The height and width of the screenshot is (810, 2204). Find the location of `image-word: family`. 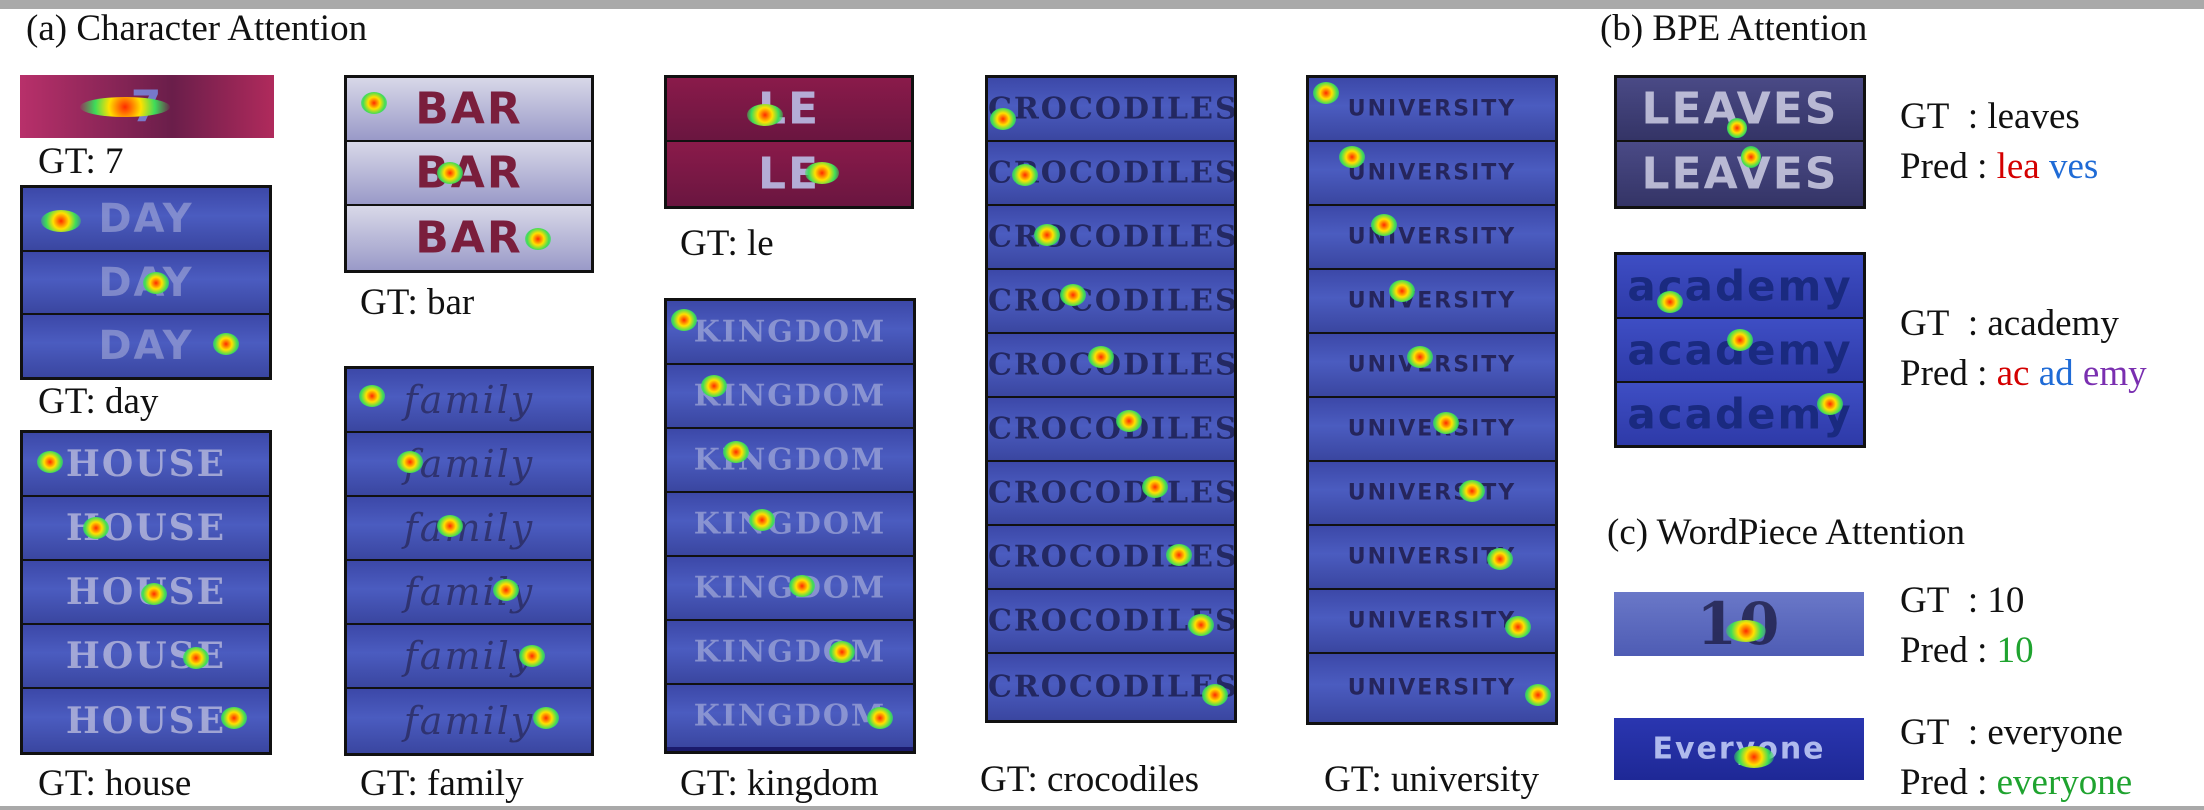

image-word: family is located at coordinates (469, 400).